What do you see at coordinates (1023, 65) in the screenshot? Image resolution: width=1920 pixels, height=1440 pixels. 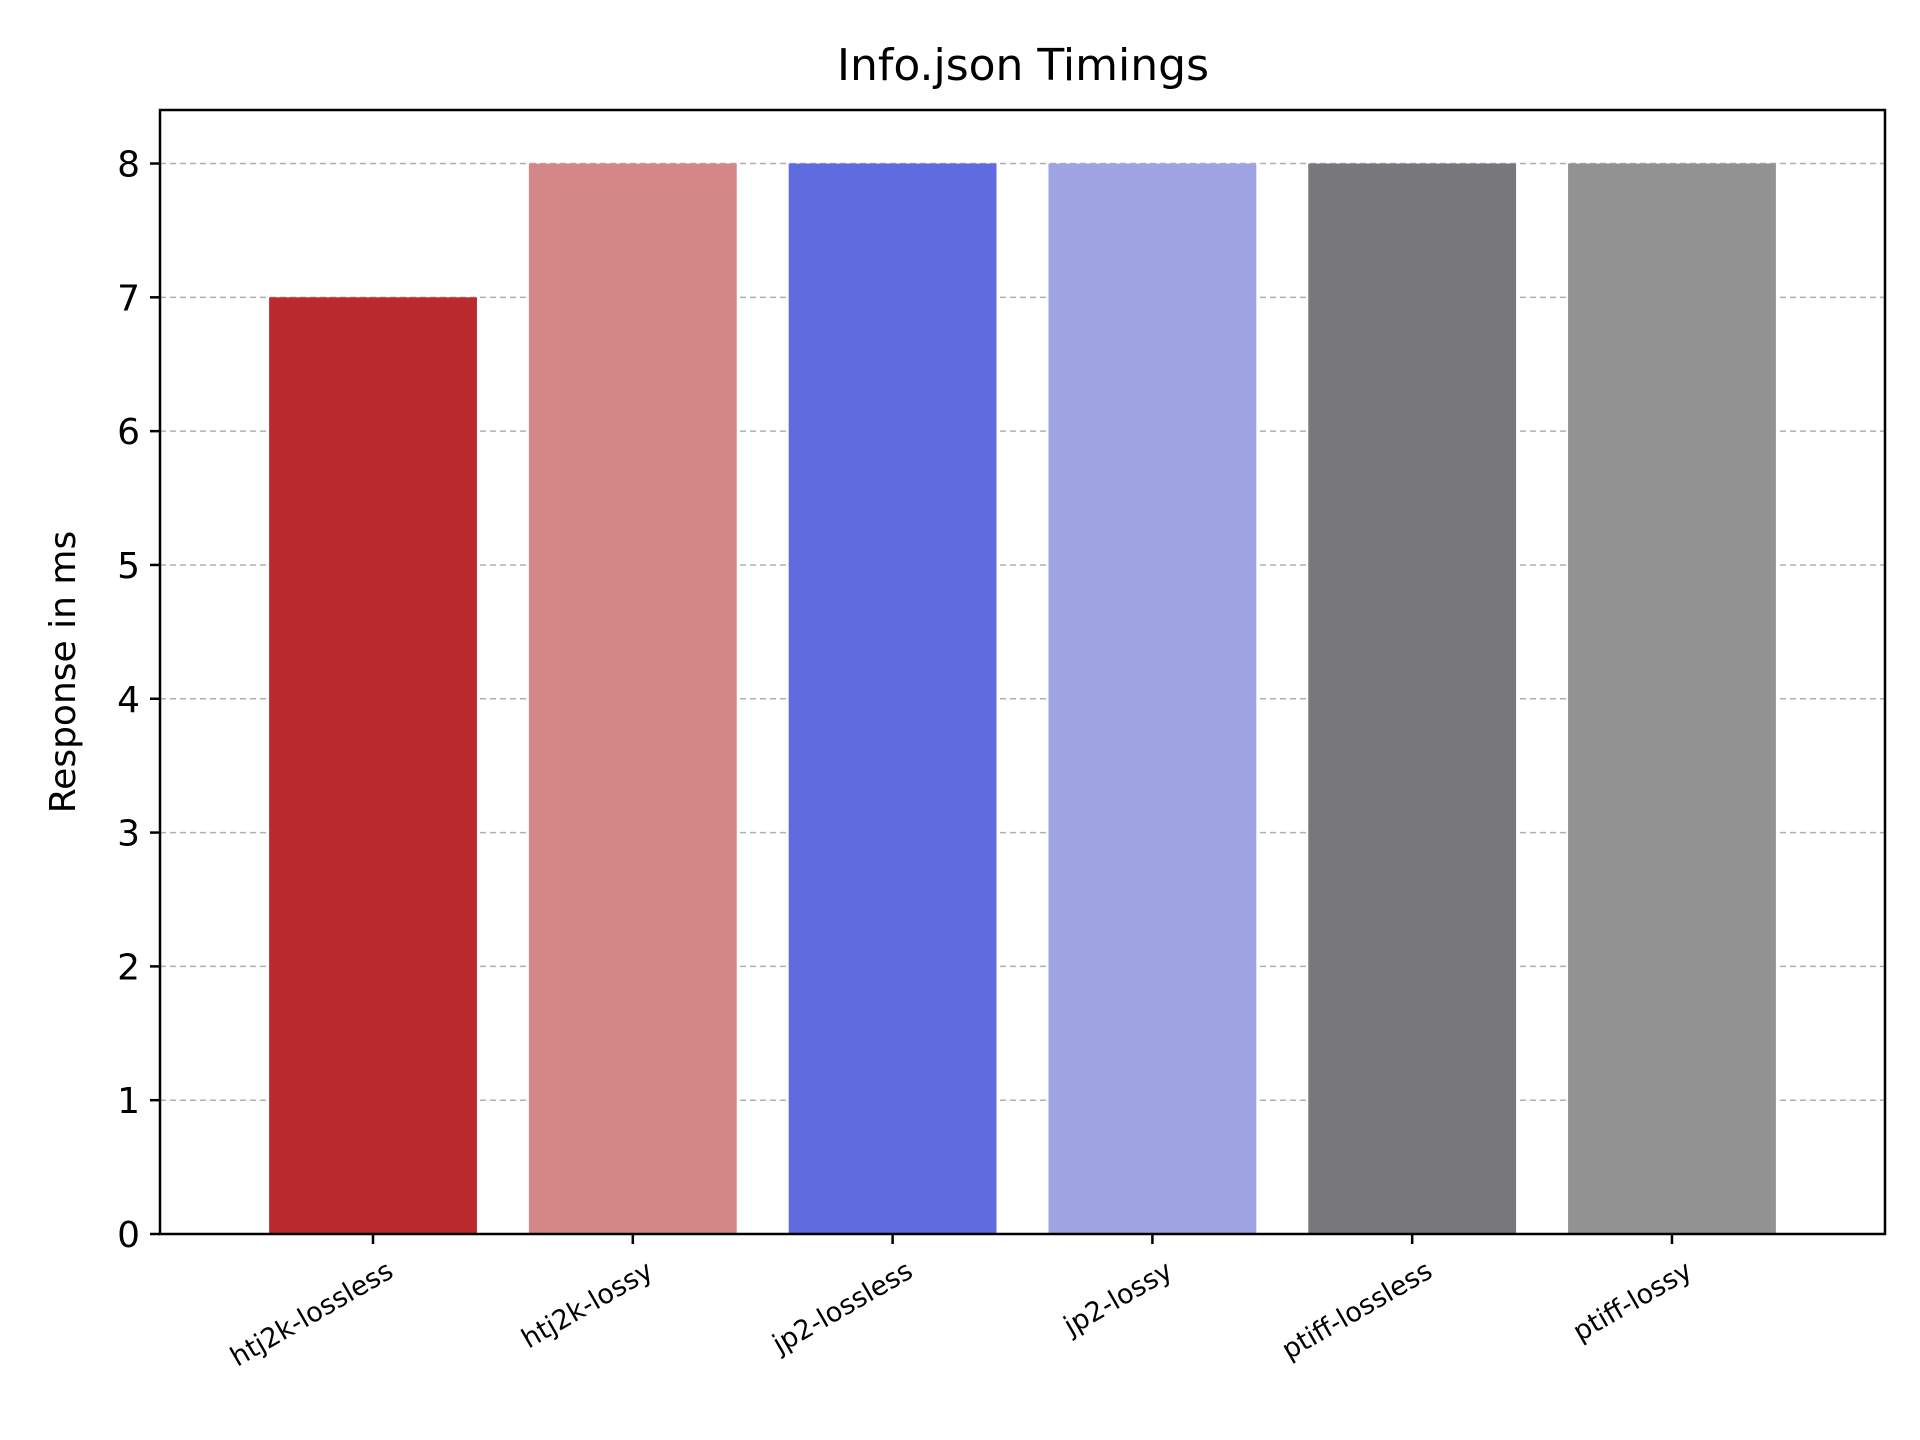 I see `chart-title: Info.json Timings` at bounding box center [1023, 65].